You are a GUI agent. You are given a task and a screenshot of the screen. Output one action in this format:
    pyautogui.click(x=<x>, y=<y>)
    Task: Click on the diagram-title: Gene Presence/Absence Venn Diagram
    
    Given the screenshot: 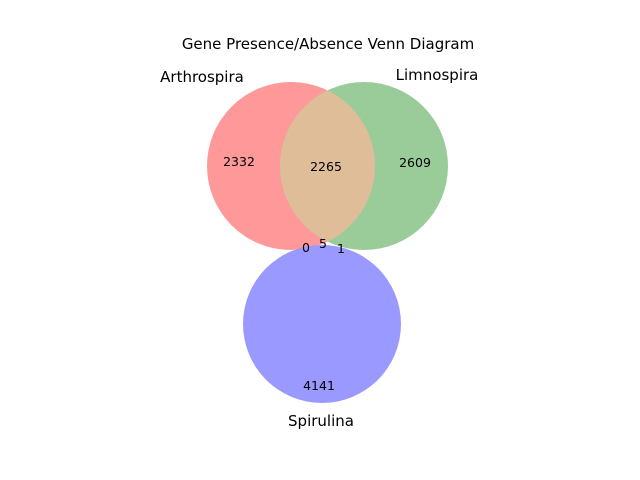 What is the action you would take?
    pyautogui.click(x=328, y=44)
    